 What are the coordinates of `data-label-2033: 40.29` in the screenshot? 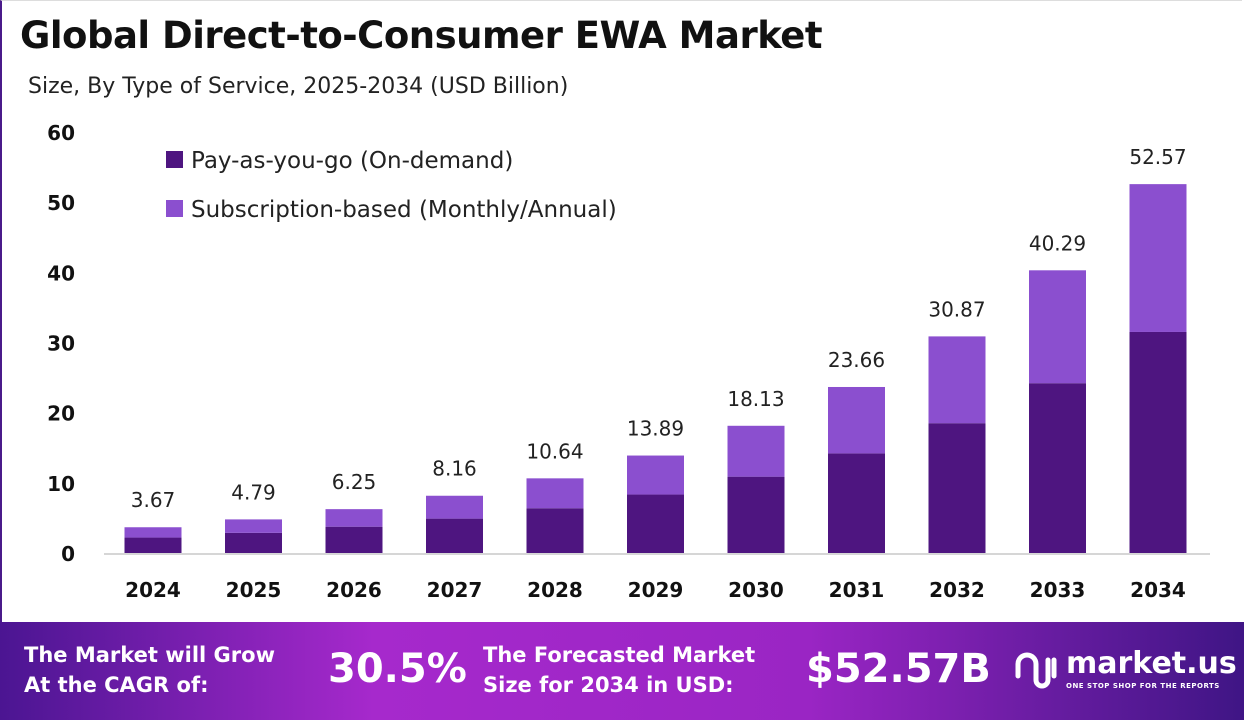 It's located at (1057, 243).